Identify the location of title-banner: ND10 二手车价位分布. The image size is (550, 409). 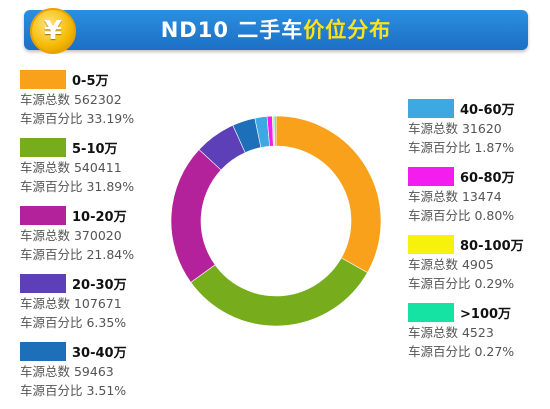
(276, 30).